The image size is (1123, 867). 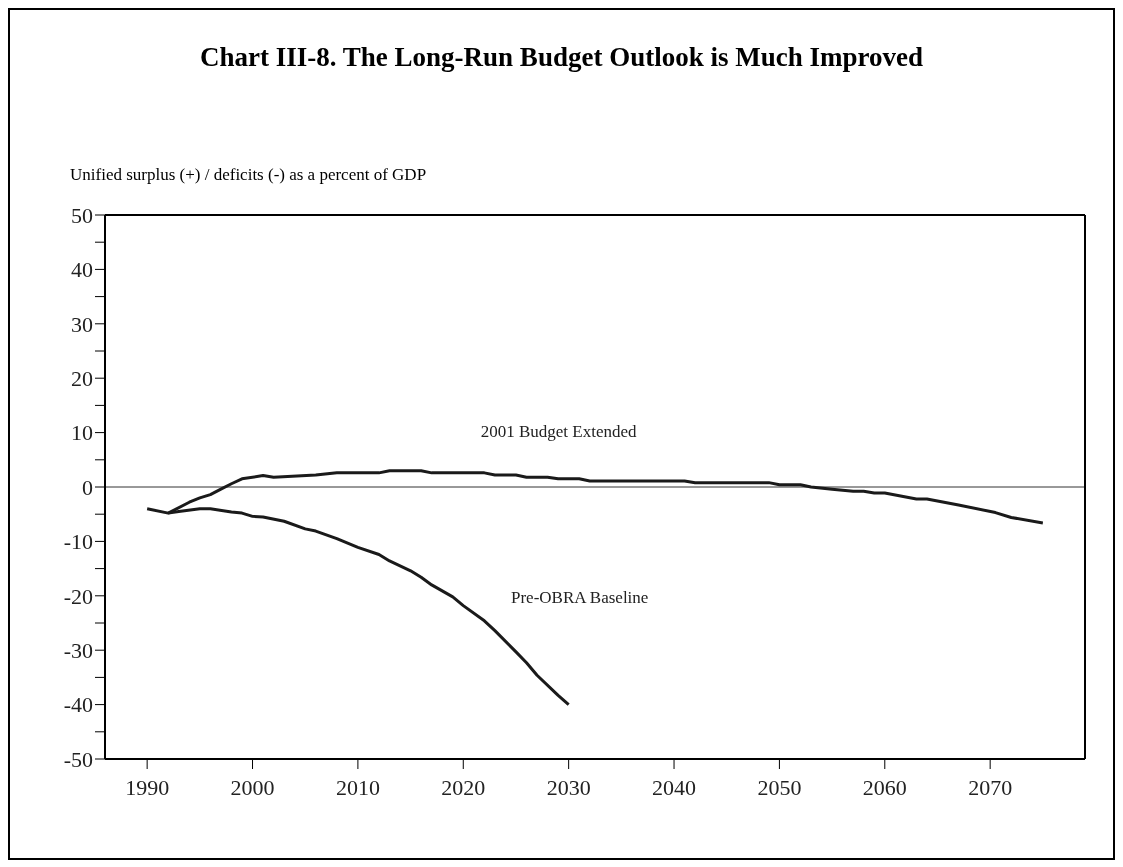 What do you see at coordinates (78, 542) in the screenshot?
I see `y-tick-label: -10` at bounding box center [78, 542].